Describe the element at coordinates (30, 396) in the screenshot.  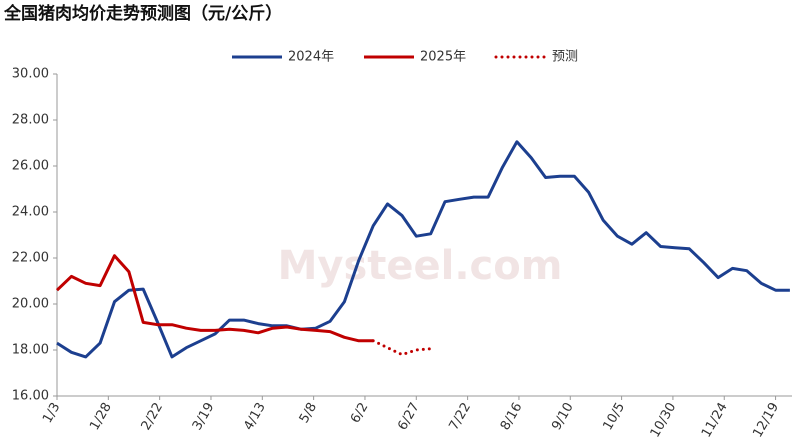
I see `y-tick-label: 16.00` at that location.